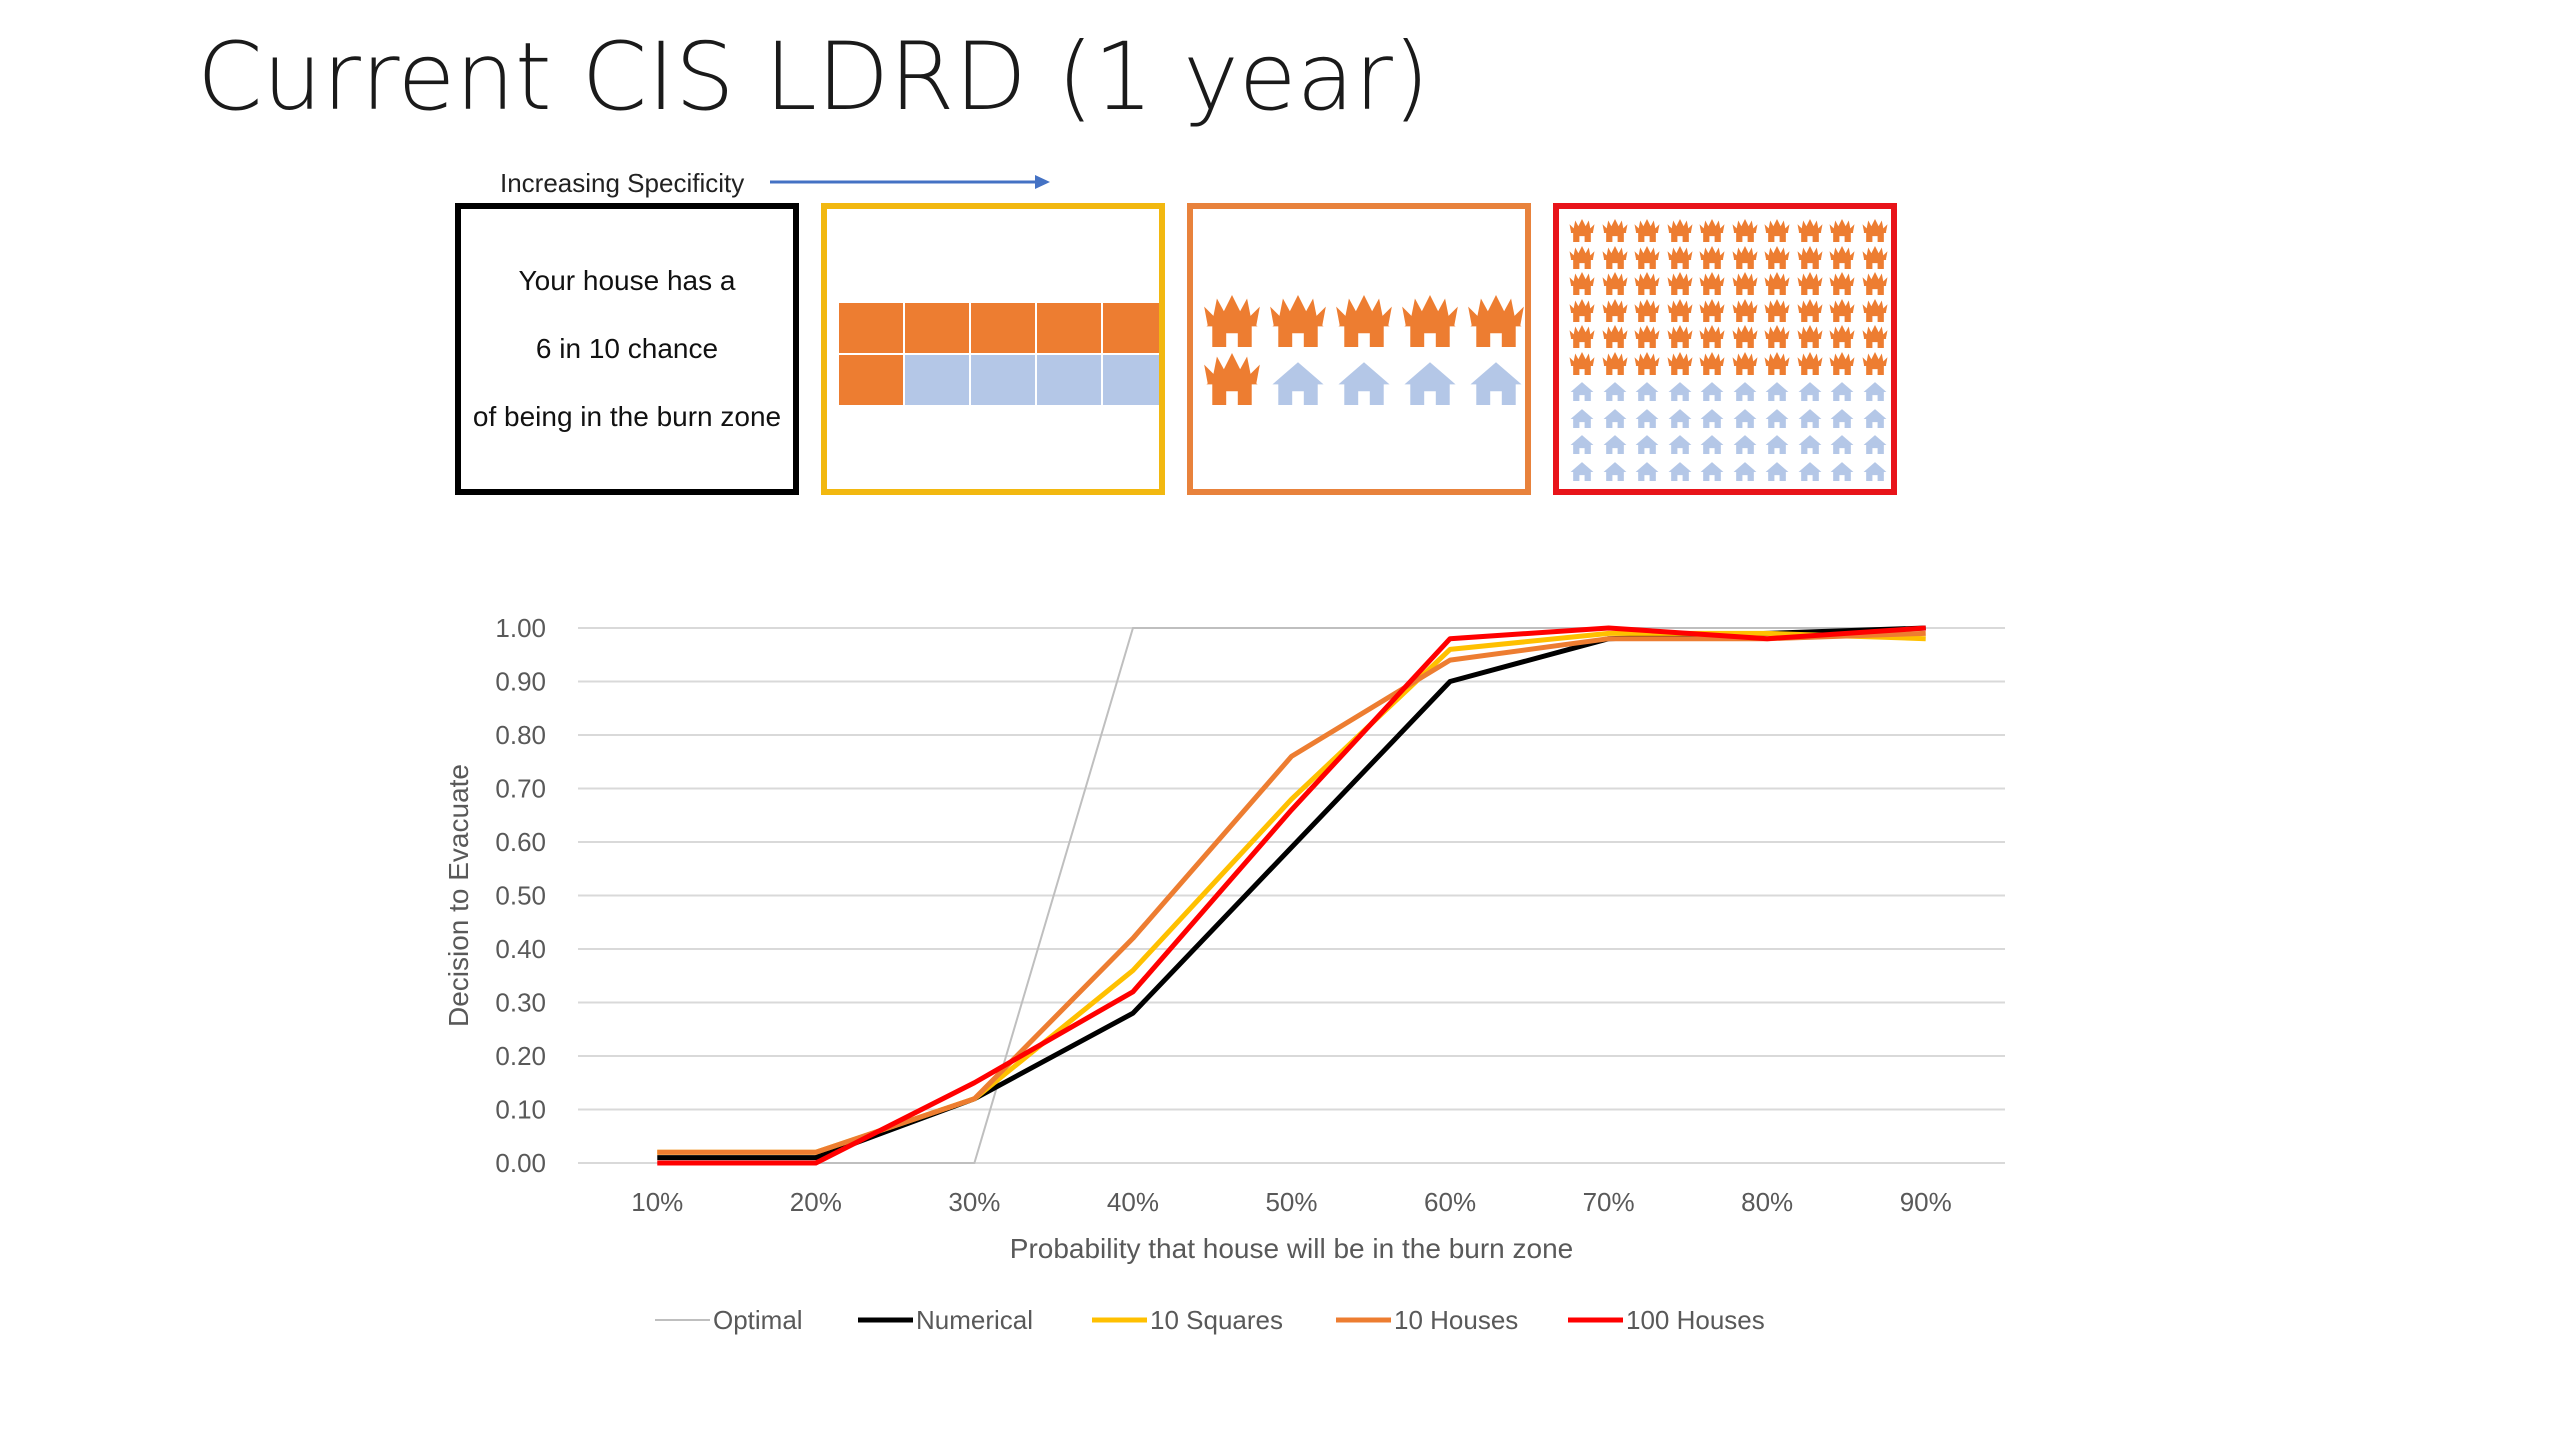 The image size is (2560, 1440). What do you see at coordinates (520, 1003) in the screenshot?
I see `y-tick-label: 0.30` at bounding box center [520, 1003].